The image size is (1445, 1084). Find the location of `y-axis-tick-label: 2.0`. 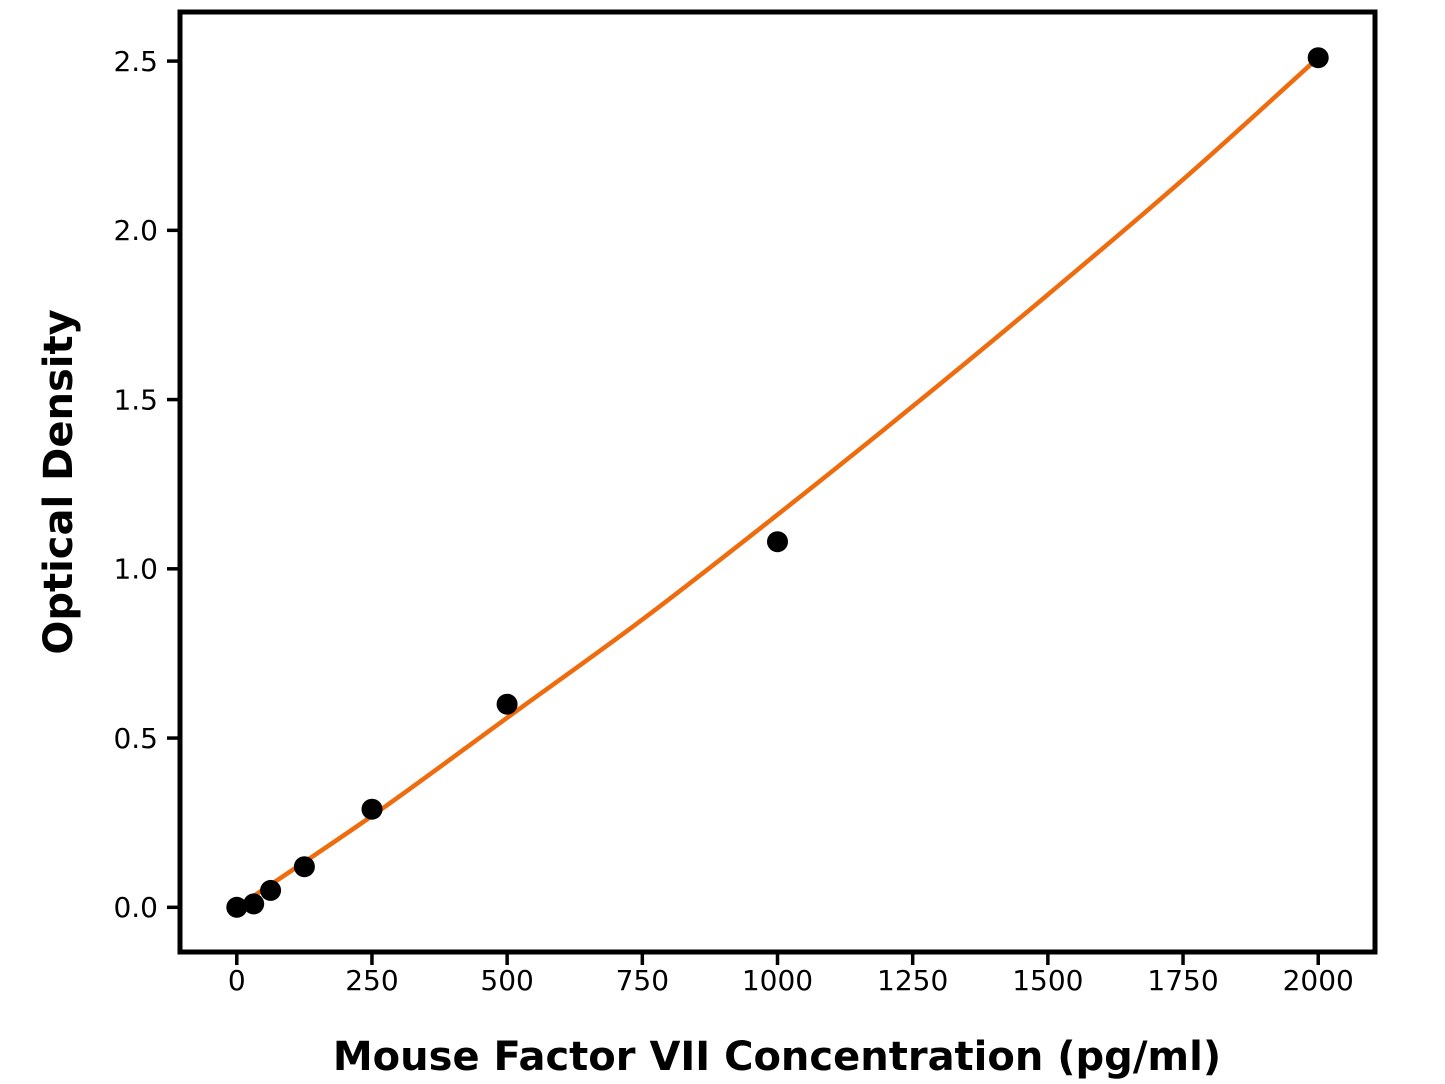

y-axis-tick-label: 2.0 is located at coordinates (135, 230).